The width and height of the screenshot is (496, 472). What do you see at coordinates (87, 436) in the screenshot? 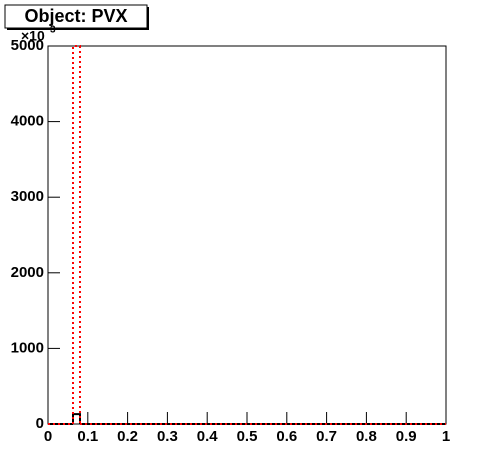
I see `x-tick-label: 0.1` at bounding box center [87, 436].